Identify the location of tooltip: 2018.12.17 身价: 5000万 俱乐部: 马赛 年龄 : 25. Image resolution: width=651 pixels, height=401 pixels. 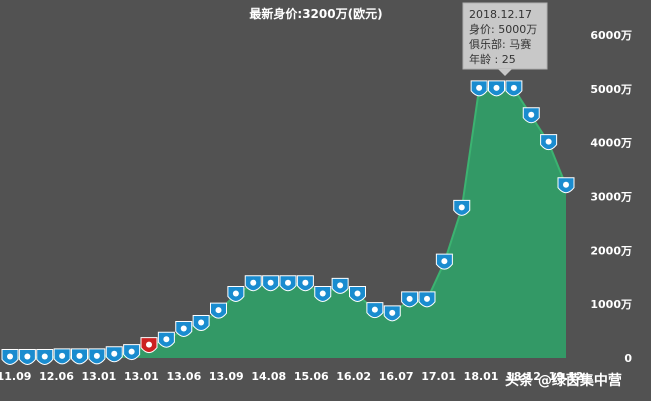
(505, 39).